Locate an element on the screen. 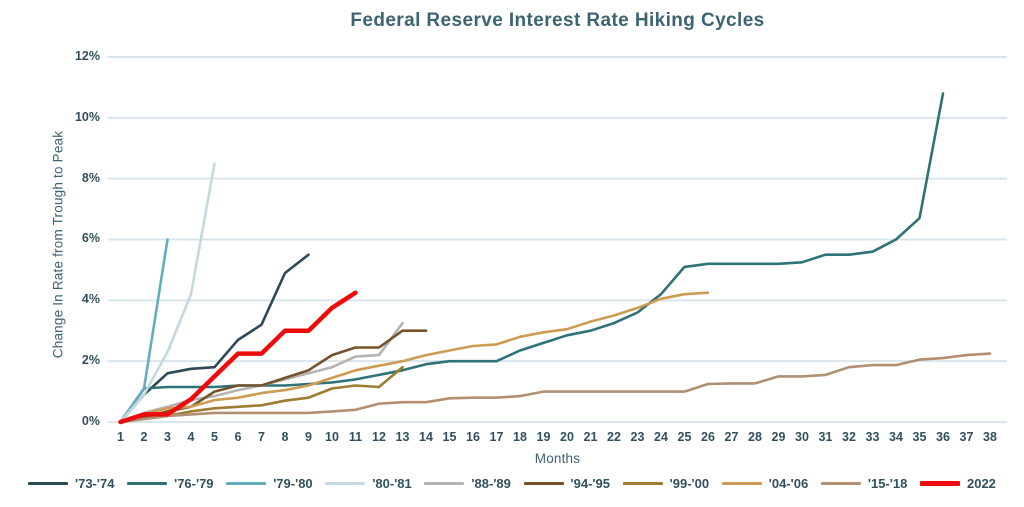 This screenshot has width=1024, height=507. legend-item-7980: '79-'80 is located at coordinates (269, 483).